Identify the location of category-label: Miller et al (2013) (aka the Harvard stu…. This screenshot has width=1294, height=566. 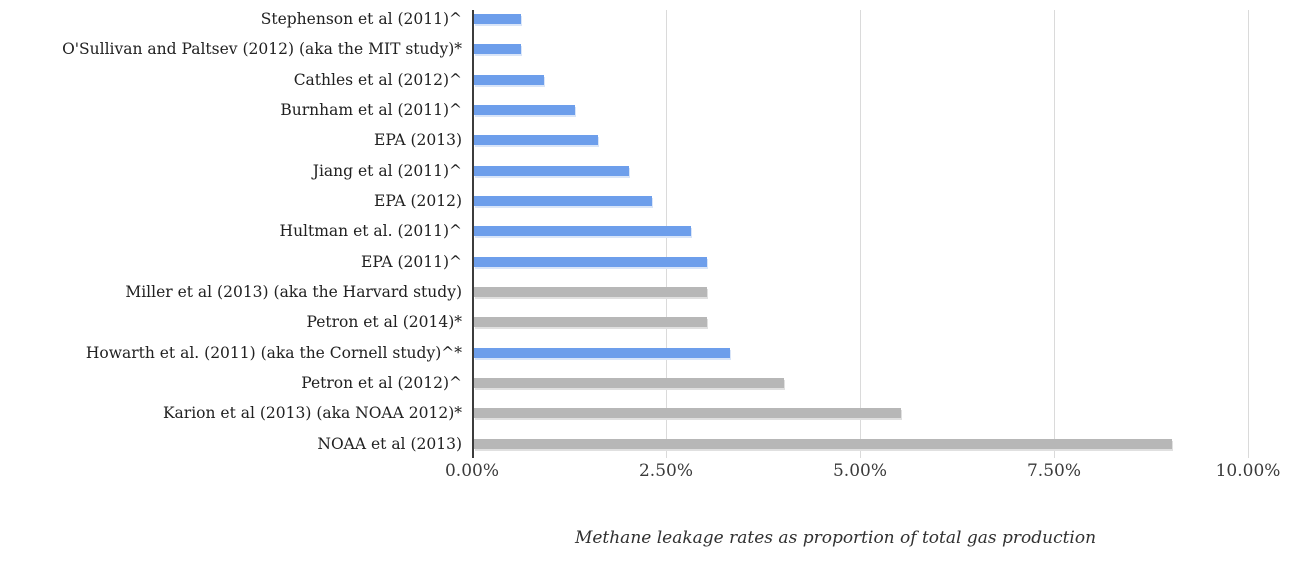
(293, 292).